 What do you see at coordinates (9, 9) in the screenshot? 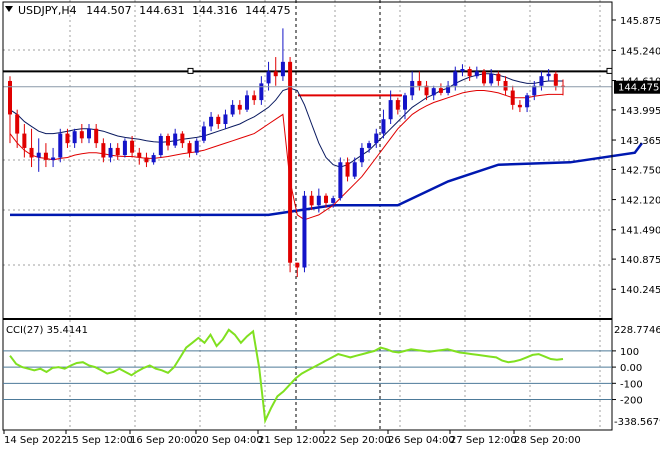
I see `dropdown-triangle-icon` at bounding box center [9, 9].